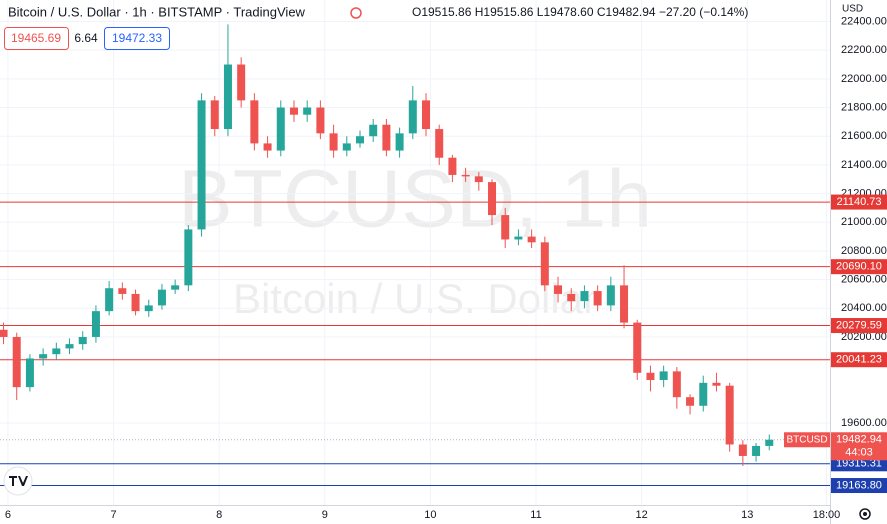  What do you see at coordinates (859, 453) in the screenshot?
I see `countdown: 44:03` at bounding box center [859, 453].